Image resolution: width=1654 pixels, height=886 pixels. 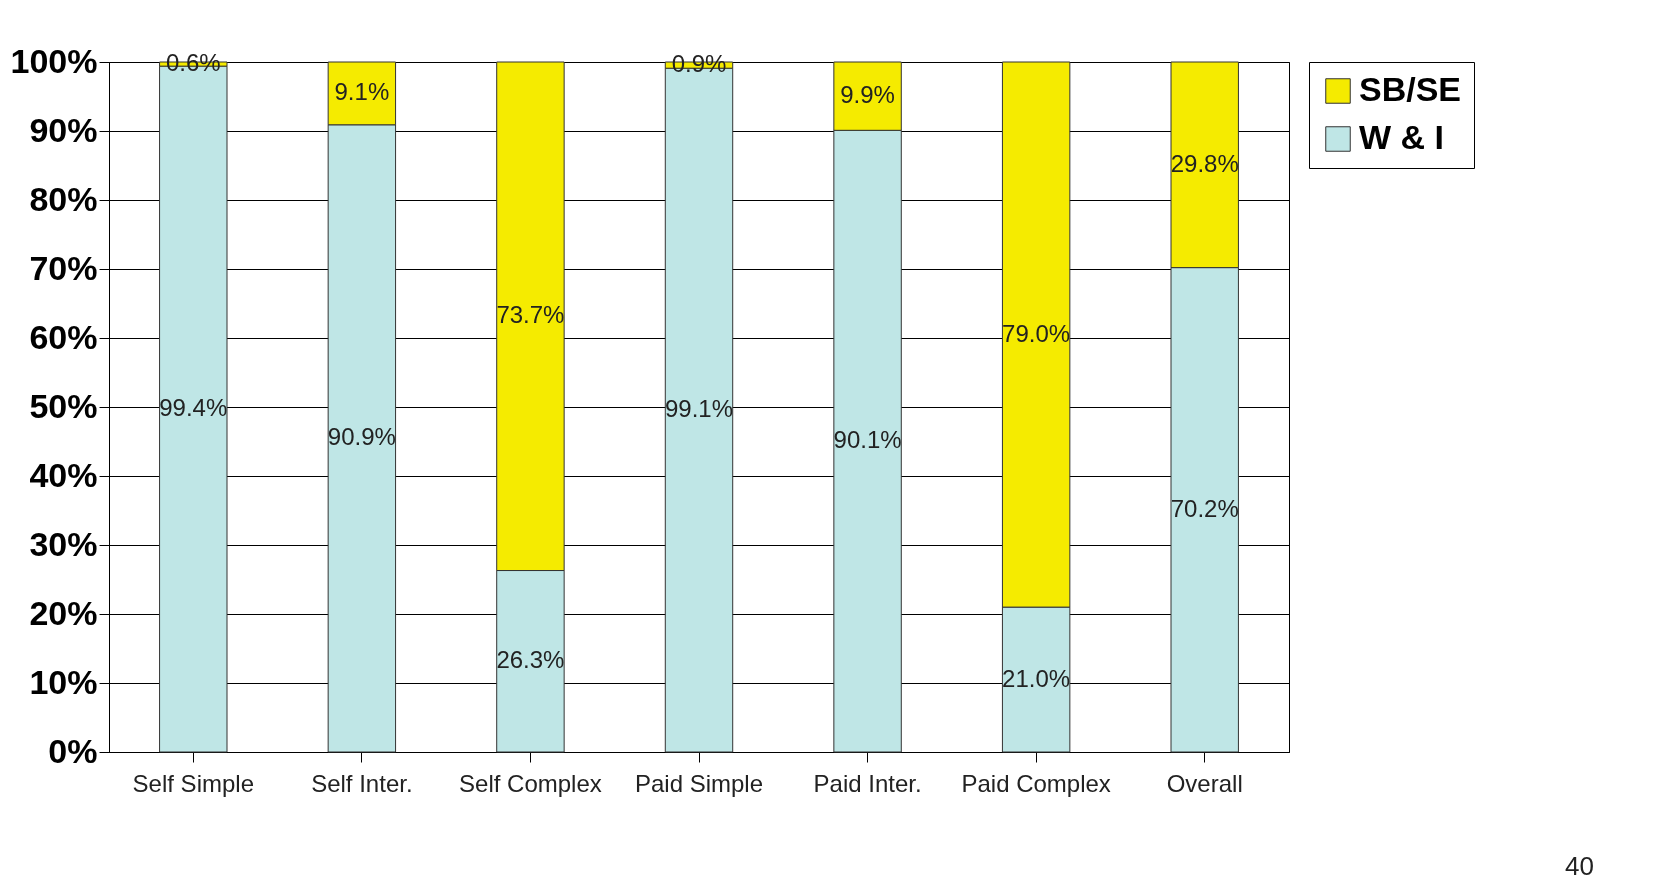 What do you see at coordinates (362, 783) in the screenshot?
I see `x-tick-label: Self Inter.` at bounding box center [362, 783].